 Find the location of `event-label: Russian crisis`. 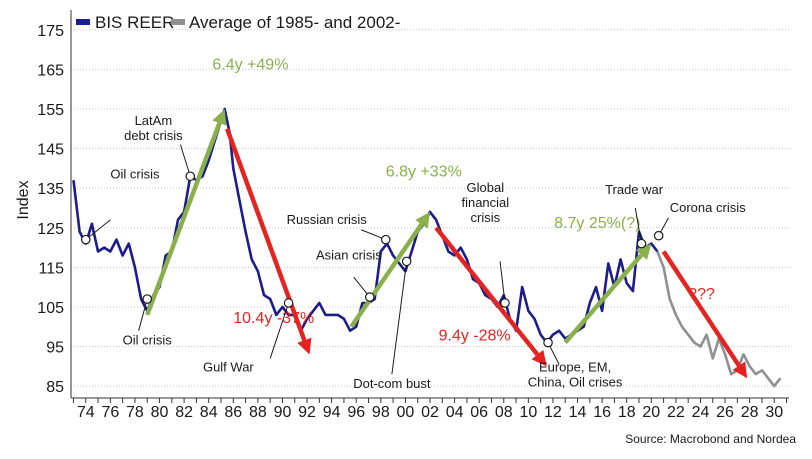

event-label: Russian crisis is located at coordinates (327, 219).